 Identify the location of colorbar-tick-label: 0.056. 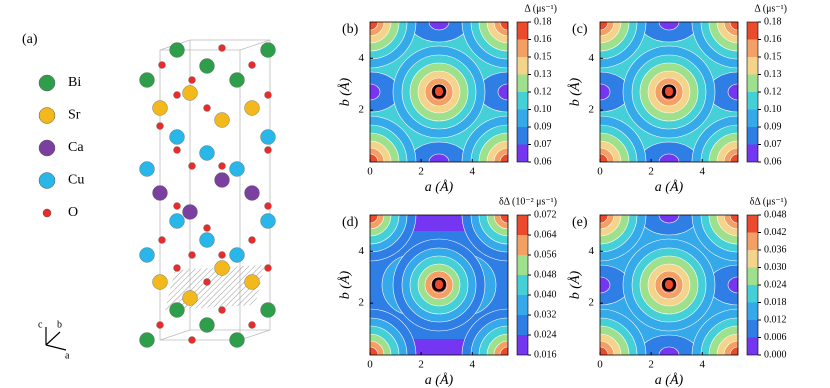
(545, 254).